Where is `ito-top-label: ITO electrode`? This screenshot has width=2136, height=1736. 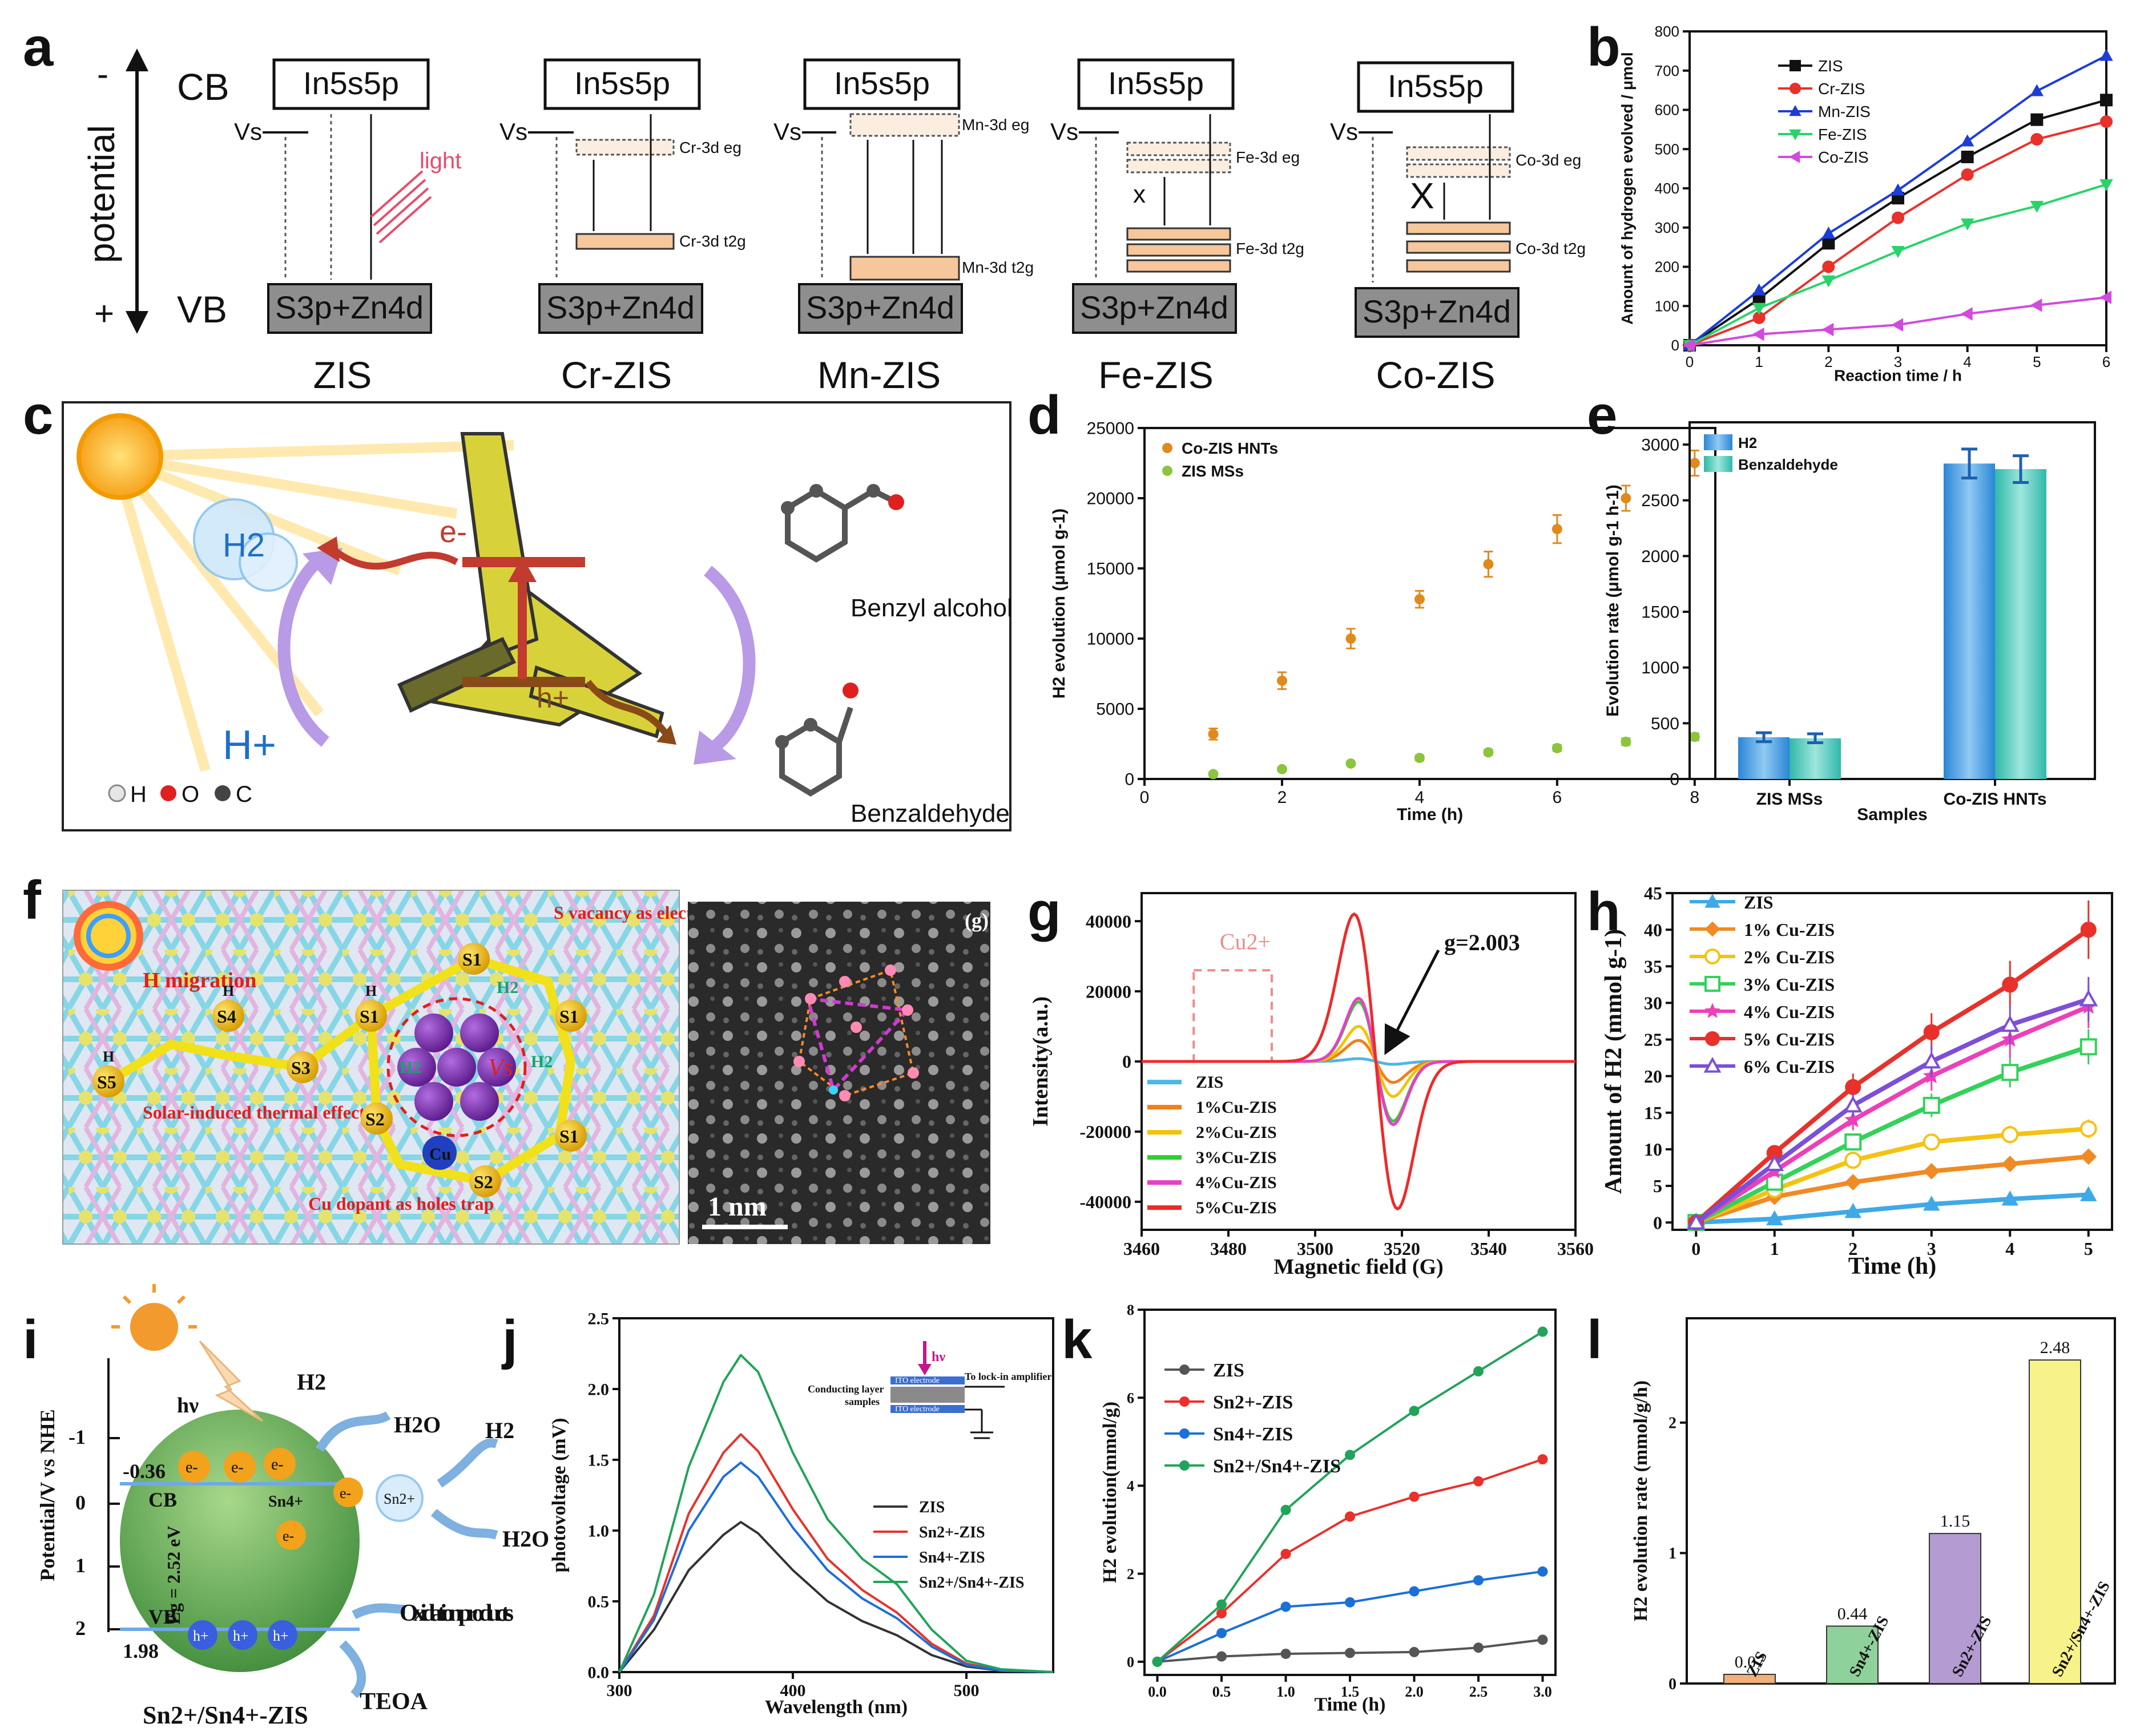 ito-top-label: ITO electrode is located at coordinates (917, 1380).